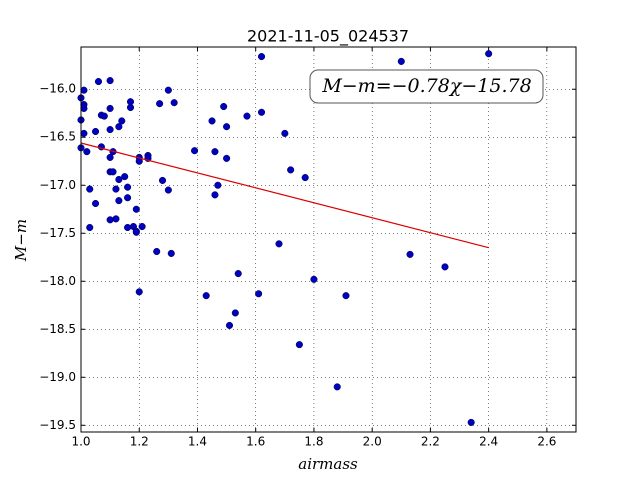 Image resolution: width=640 pixels, height=480 pixels. I want to click on annotation: M−m=−0.78χ−15.78, so click(426, 86).